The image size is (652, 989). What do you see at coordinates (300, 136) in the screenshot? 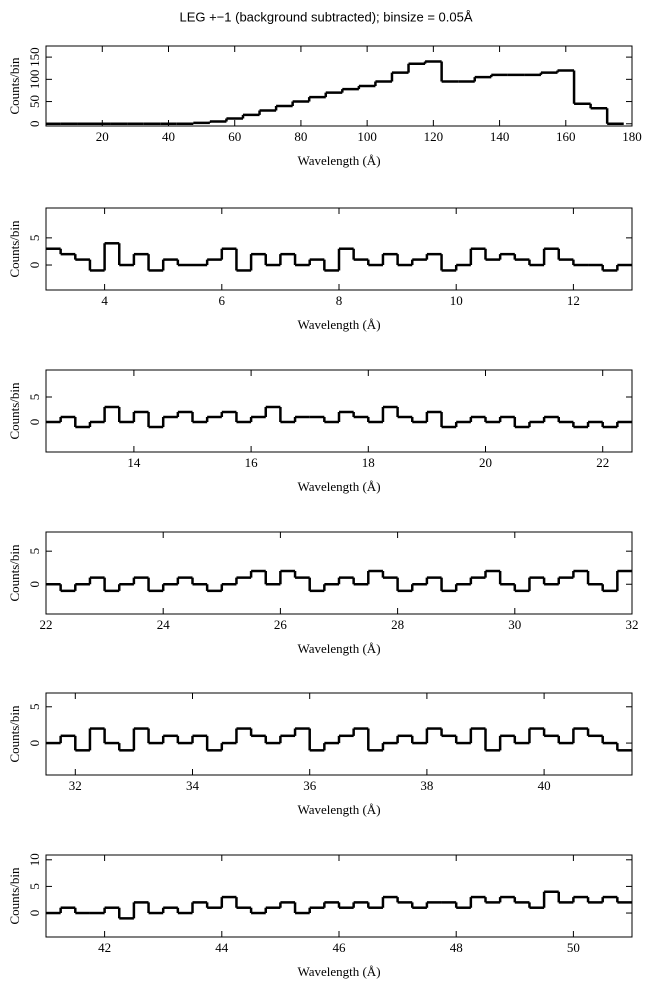
I see `x-tick-label: 80` at bounding box center [300, 136].